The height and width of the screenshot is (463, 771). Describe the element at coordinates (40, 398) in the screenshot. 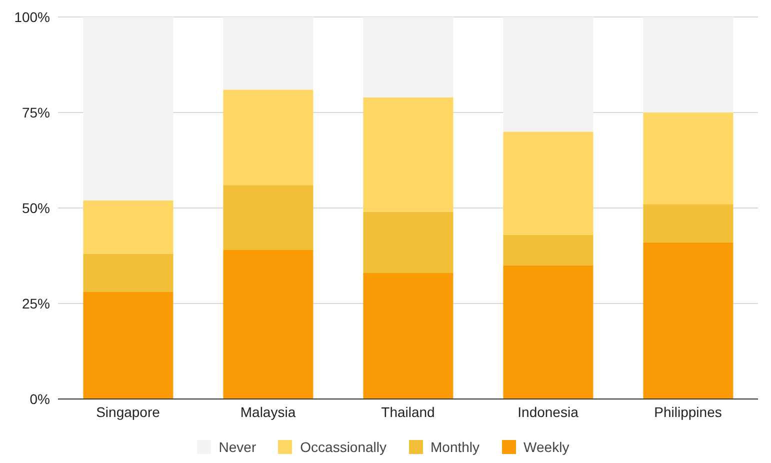

I see `y-tick-label: 0%` at that location.